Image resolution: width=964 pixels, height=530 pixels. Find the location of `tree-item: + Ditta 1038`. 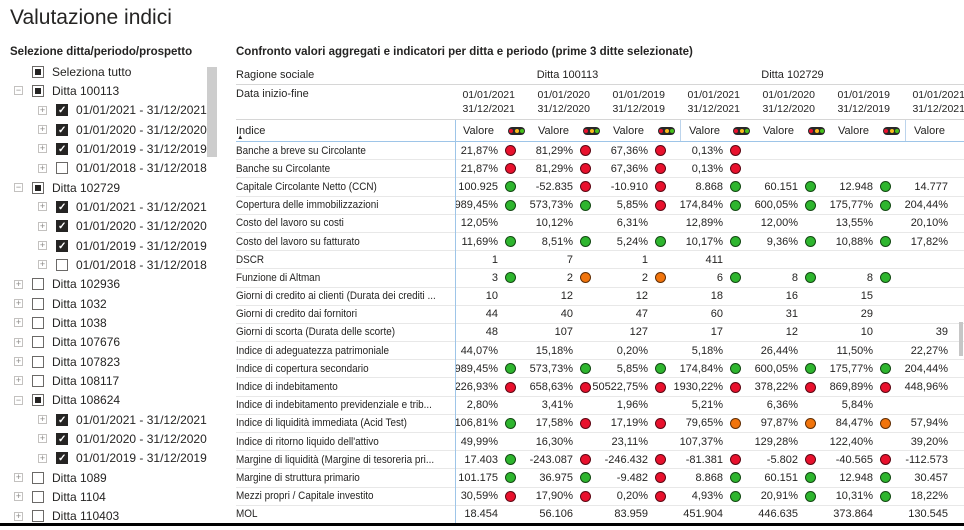

tree-item: + Ditta 1038 is located at coordinates (108, 322).